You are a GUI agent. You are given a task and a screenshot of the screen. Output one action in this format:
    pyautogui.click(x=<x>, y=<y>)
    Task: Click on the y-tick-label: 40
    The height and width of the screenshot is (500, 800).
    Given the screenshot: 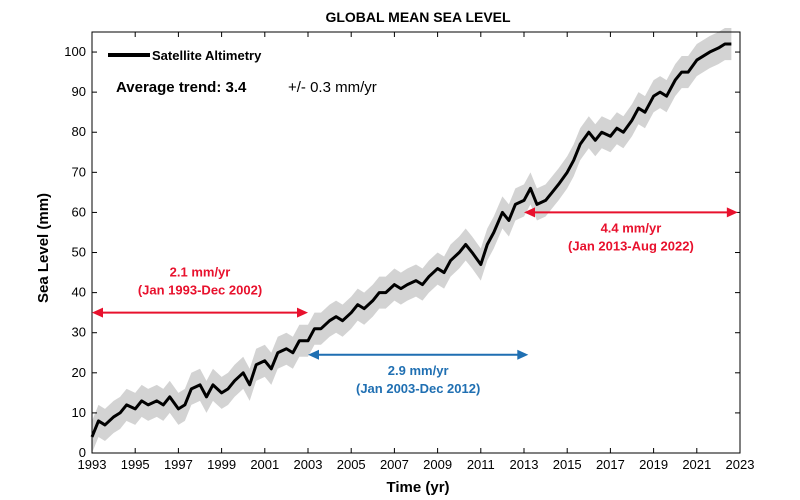 What is the action you would take?
    pyautogui.click(x=79, y=292)
    